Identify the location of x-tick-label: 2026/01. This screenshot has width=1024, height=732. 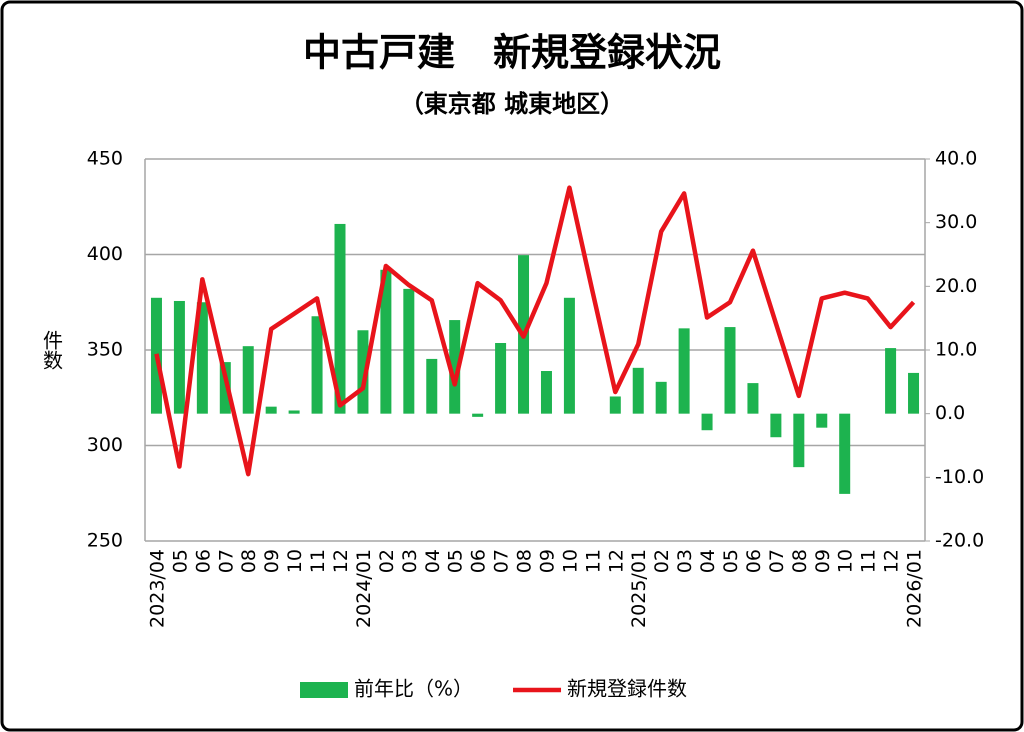
(915, 588).